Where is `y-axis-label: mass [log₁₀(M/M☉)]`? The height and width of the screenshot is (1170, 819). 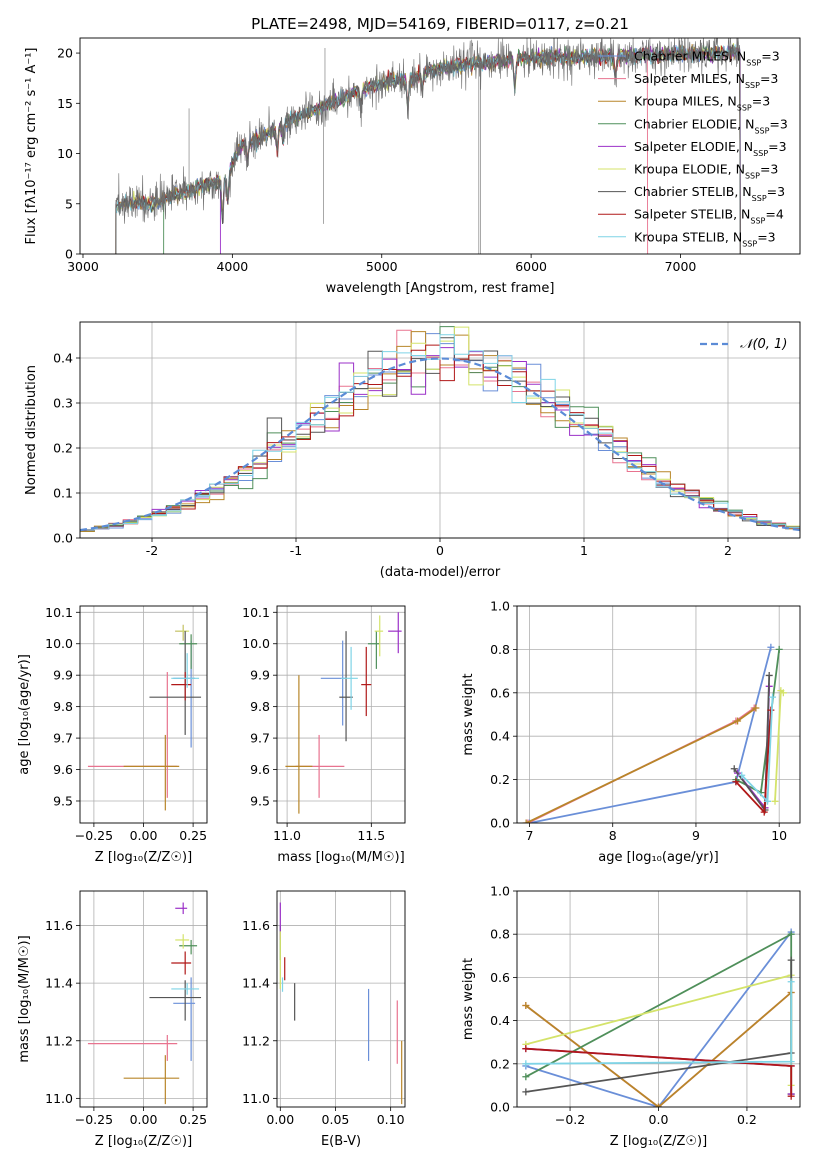
y-axis-label: mass [log₁₀(M/M☉)] is located at coordinates (24, 998).